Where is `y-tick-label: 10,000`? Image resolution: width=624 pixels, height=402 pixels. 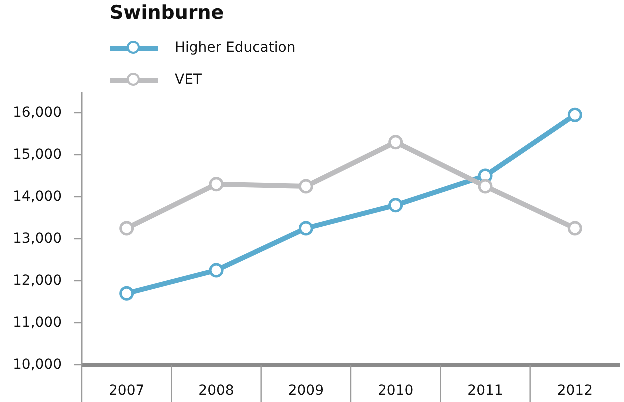 y-tick-label: 10,000 is located at coordinates (37, 365).